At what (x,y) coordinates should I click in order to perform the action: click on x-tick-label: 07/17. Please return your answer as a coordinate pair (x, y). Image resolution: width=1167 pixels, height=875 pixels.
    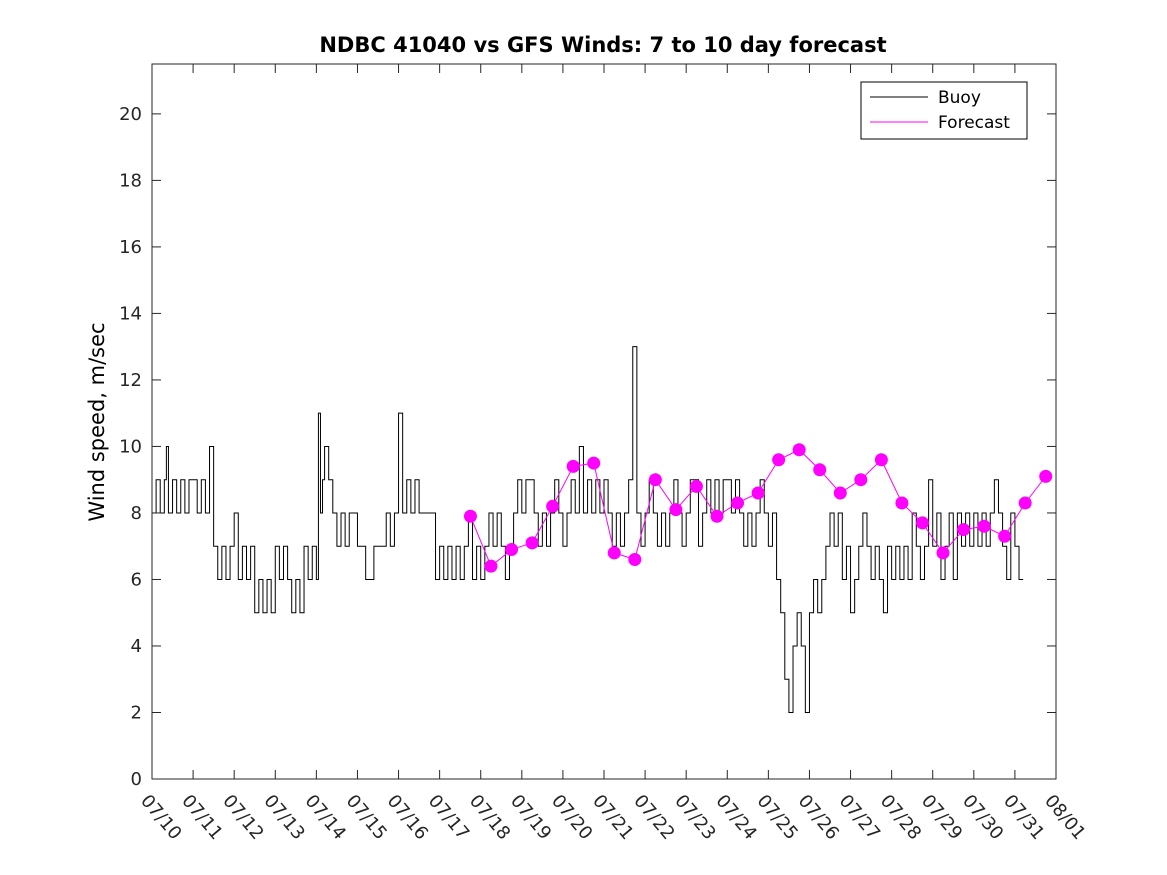
    Looking at the image, I should click on (448, 817).